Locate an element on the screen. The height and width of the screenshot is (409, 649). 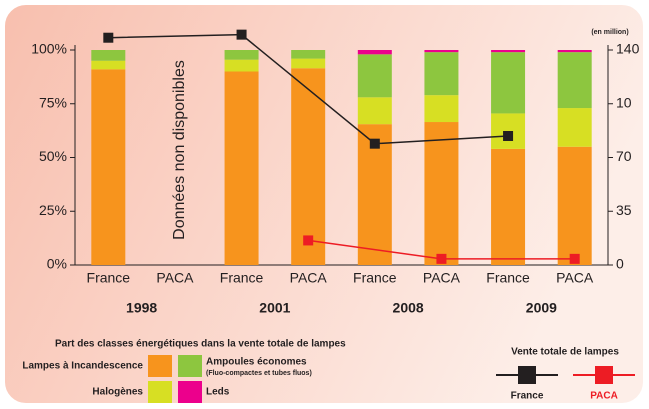
legend-label: Leds is located at coordinates (218, 392).